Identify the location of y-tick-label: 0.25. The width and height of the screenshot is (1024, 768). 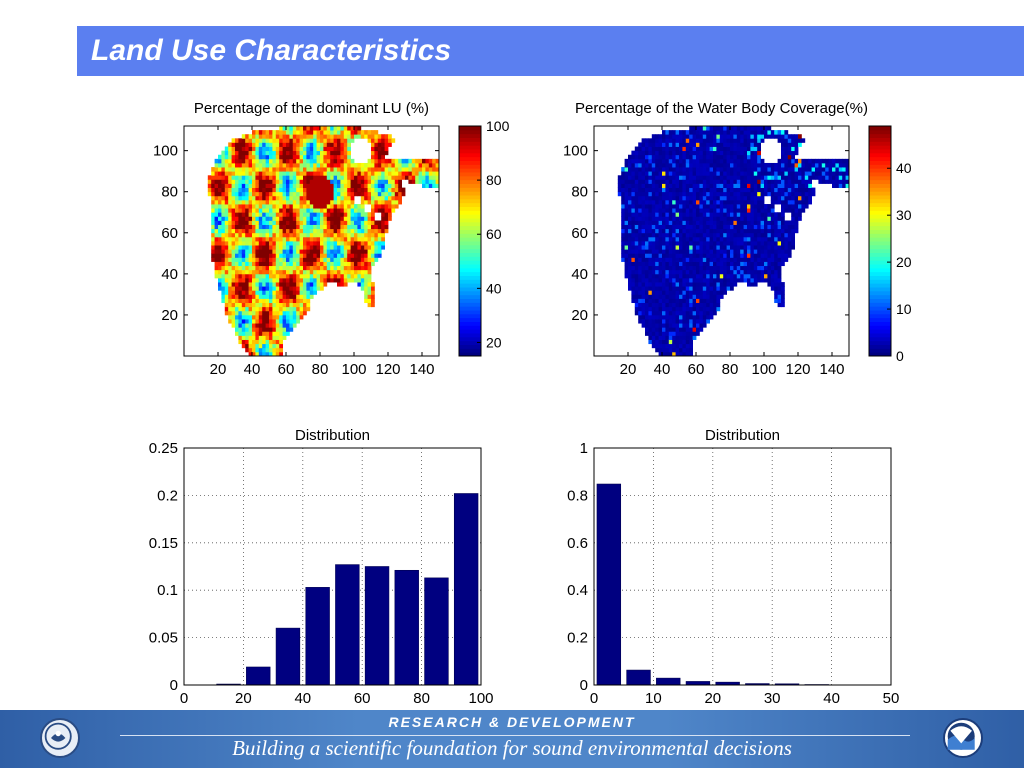
(163, 448).